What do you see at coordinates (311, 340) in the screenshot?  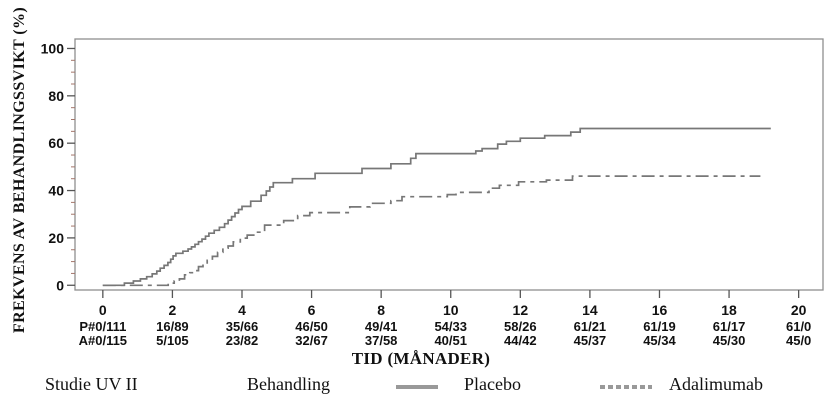 I see `risk-value-adalimumab: 32/67` at bounding box center [311, 340].